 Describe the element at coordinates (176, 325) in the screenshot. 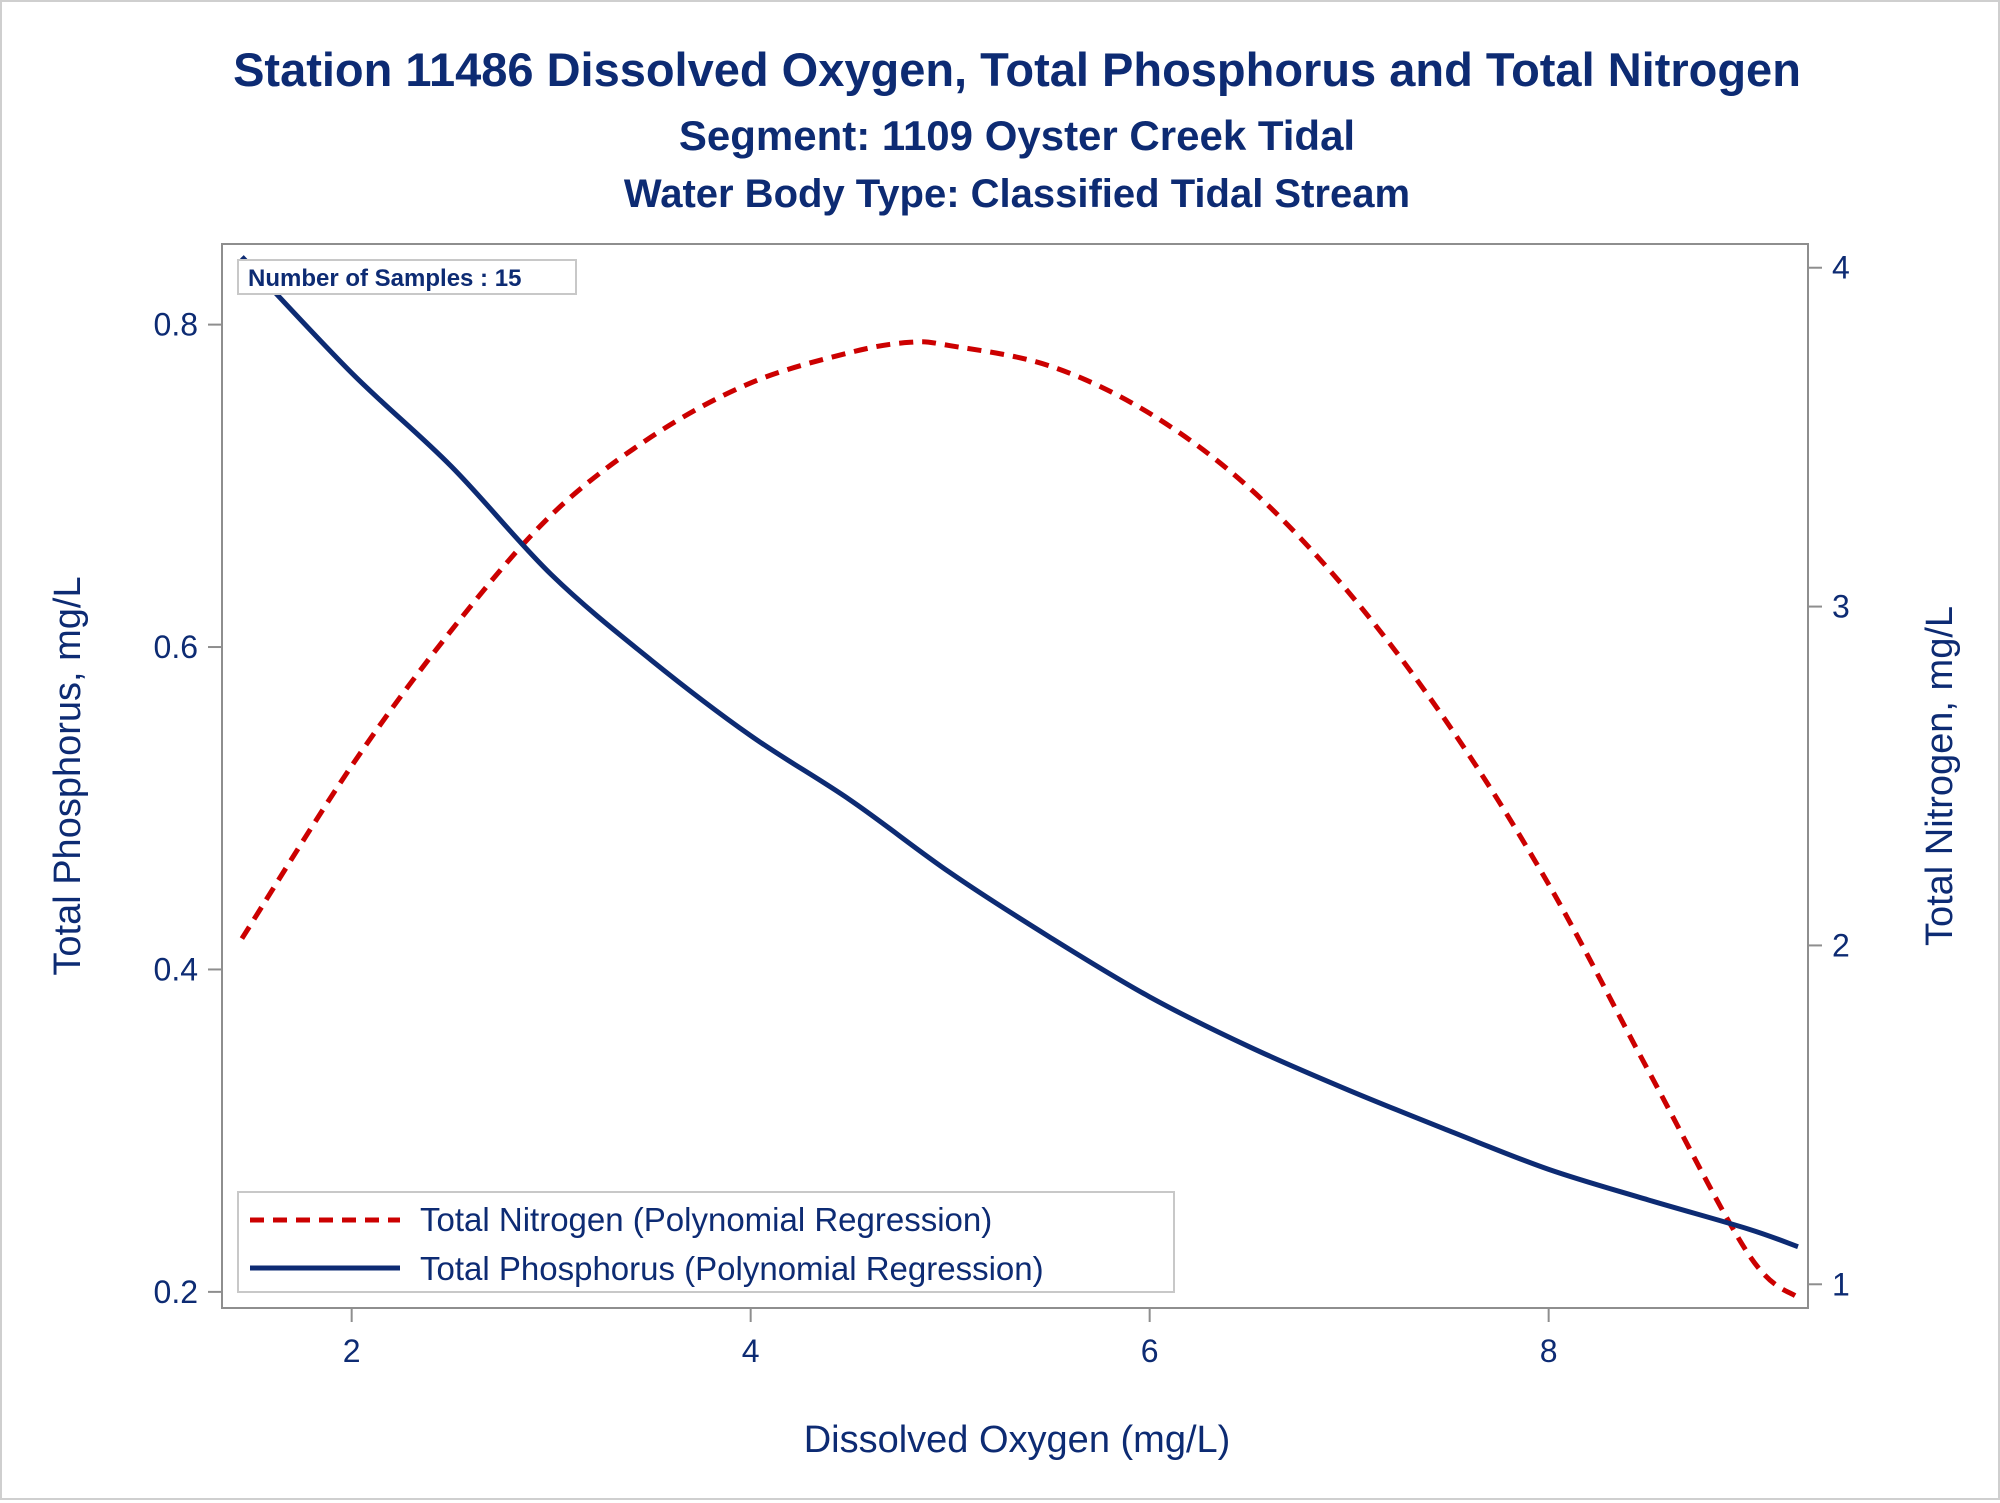

I see `y-left-tick-label: 0.8` at that location.